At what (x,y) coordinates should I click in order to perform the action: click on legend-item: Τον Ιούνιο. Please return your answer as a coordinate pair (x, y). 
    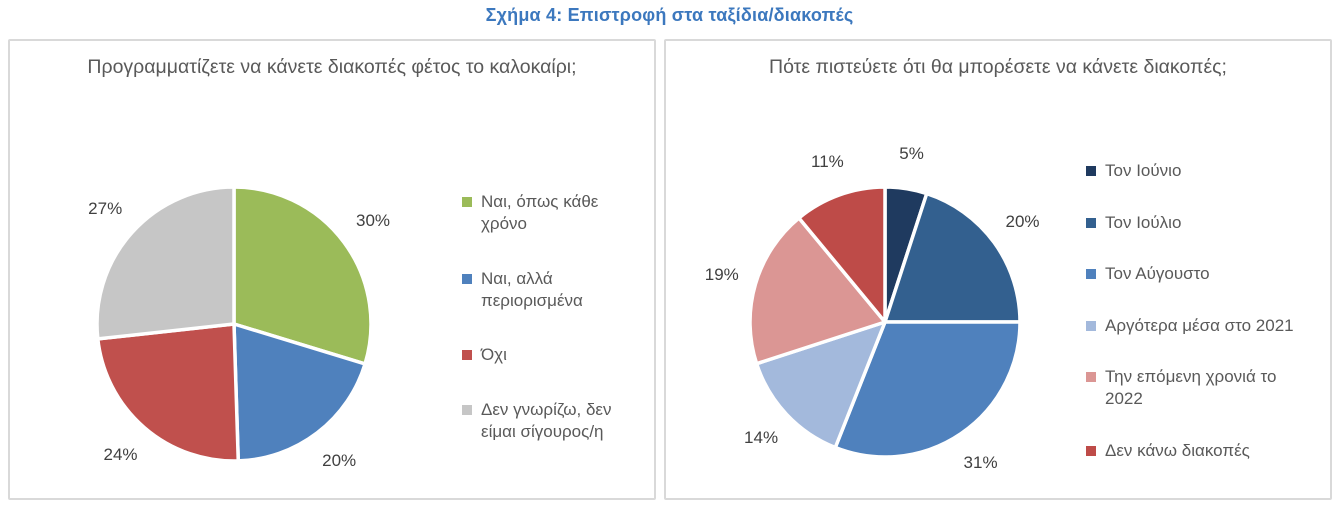
    Looking at the image, I should click on (1206, 171).